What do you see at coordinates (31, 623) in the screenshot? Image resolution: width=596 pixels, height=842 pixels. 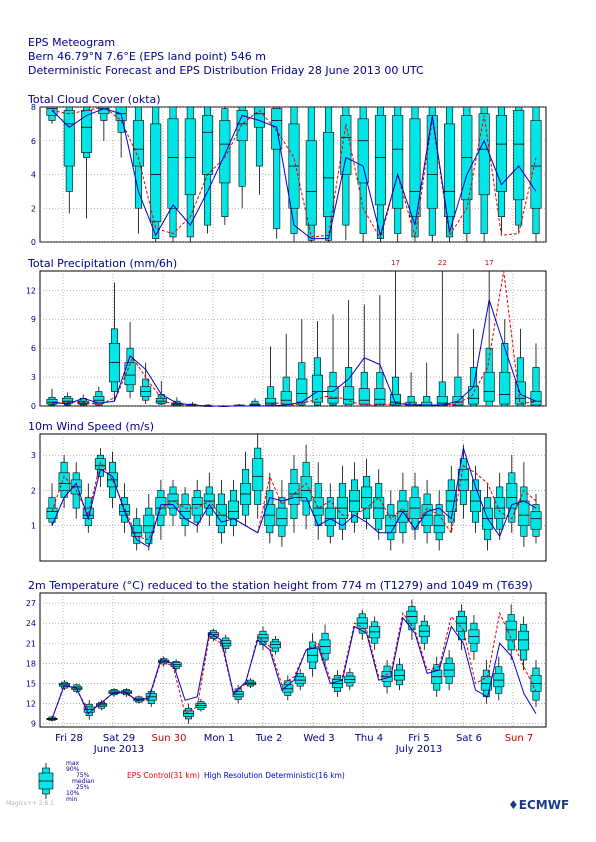 I see `y-tick-label: 24` at bounding box center [31, 623].